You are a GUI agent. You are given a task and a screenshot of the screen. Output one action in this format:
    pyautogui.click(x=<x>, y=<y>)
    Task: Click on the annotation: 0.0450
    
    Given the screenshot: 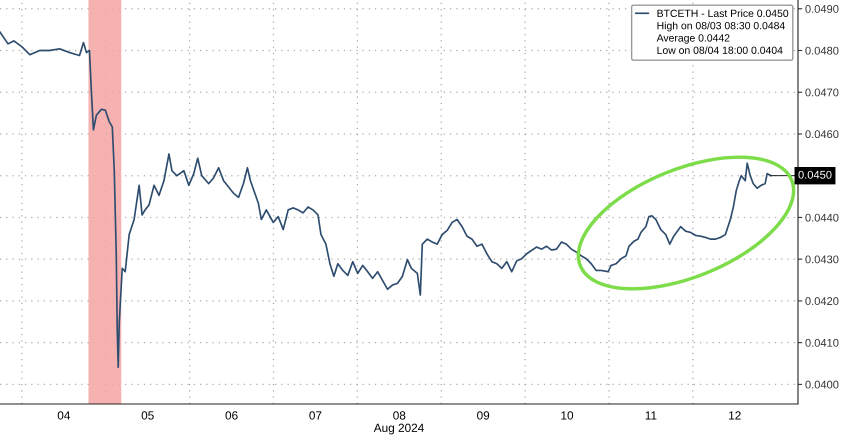 What is the action you would take?
    pyautogui.click(x=815, y=174)
    